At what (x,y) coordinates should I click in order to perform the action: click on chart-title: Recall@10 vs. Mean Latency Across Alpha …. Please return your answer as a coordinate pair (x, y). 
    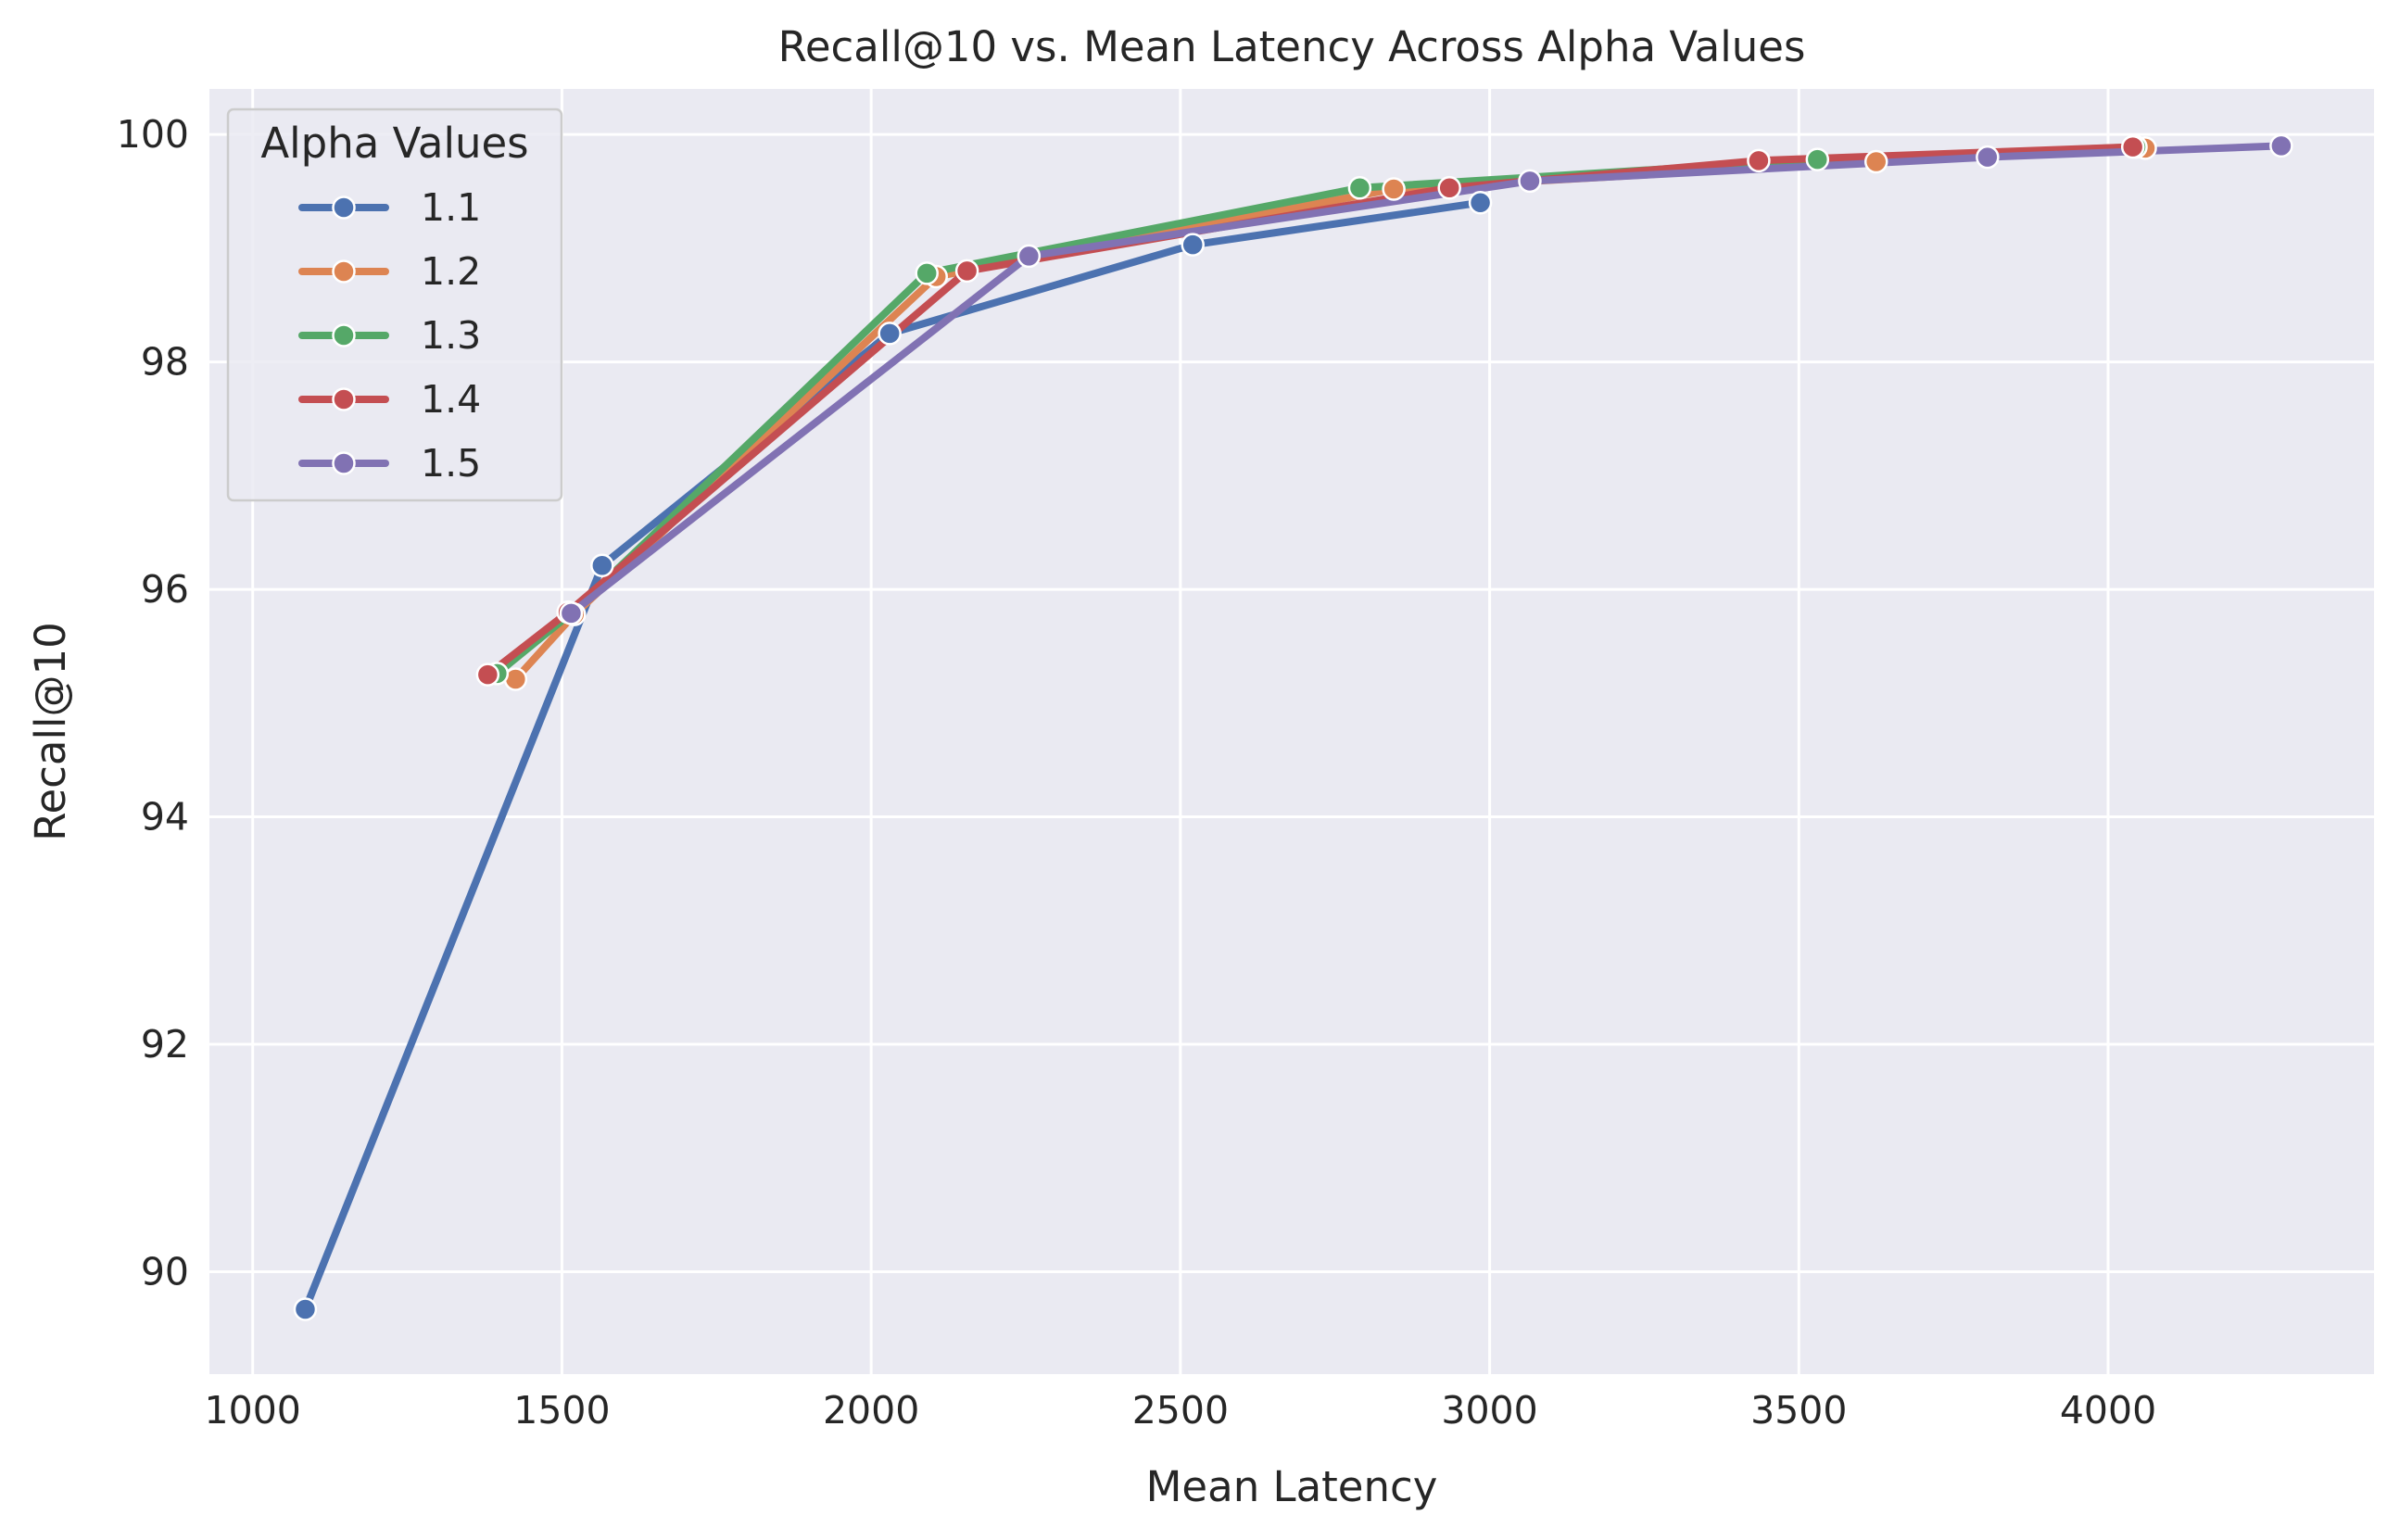
    Looking at the image, I should click on (1292, 46).